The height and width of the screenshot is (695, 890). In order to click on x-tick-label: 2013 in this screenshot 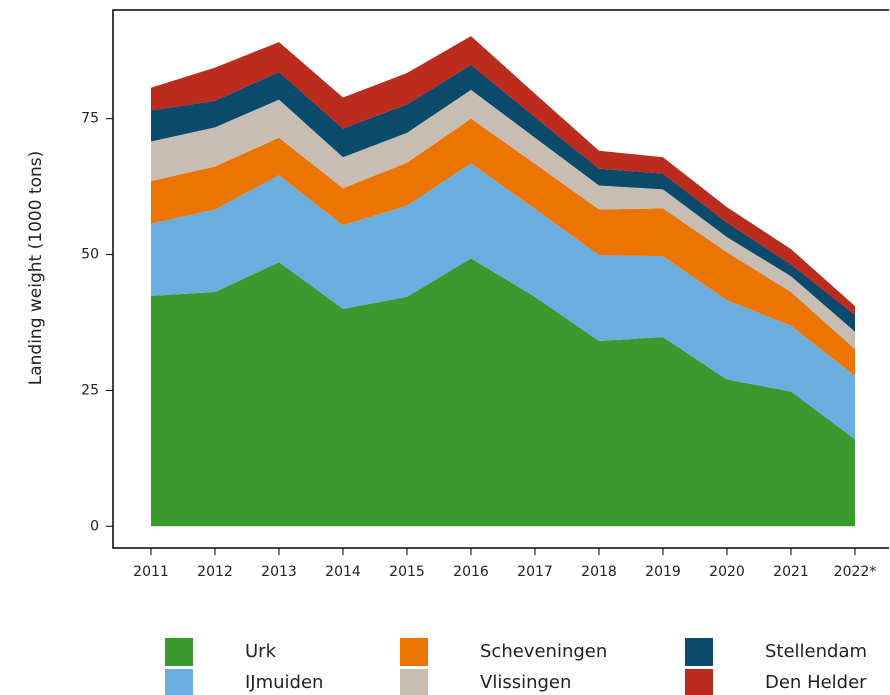, I will do `click(279, 572)`.